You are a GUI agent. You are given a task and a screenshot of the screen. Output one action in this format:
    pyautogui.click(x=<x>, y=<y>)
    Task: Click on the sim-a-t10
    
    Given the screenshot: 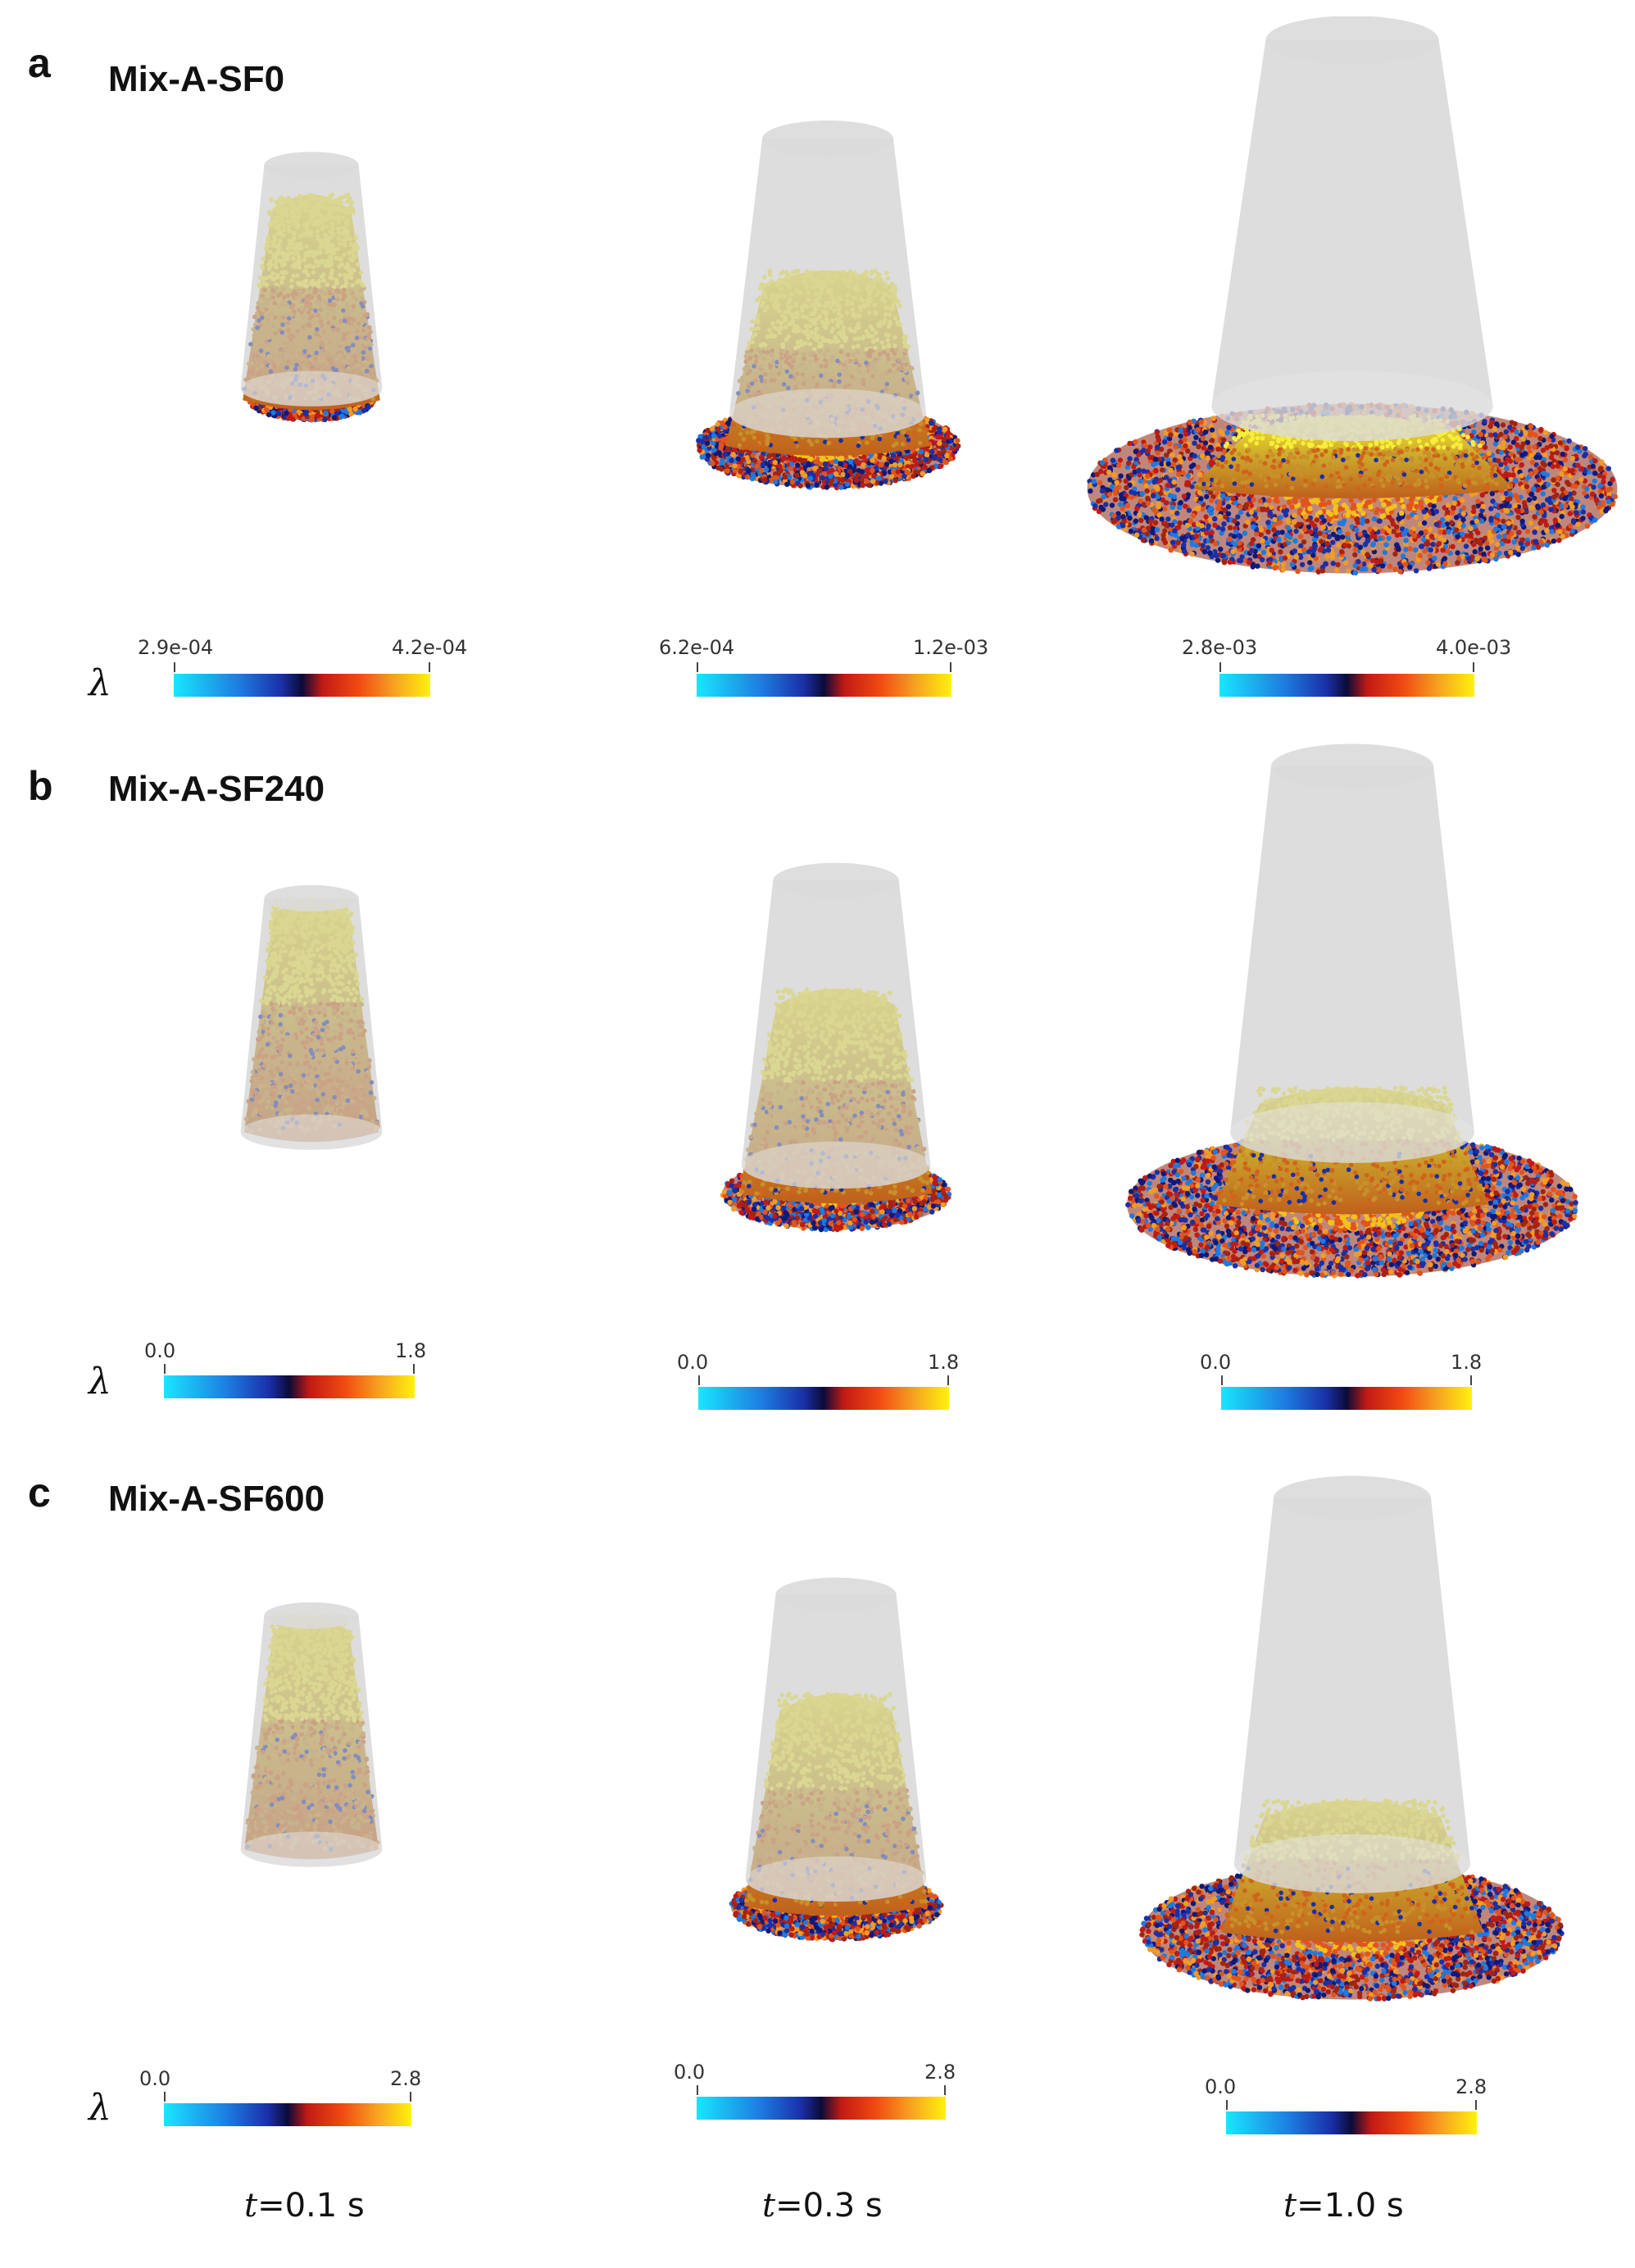 What is the action you would take?
    pyautogui.click(x=1353, y=296)
    